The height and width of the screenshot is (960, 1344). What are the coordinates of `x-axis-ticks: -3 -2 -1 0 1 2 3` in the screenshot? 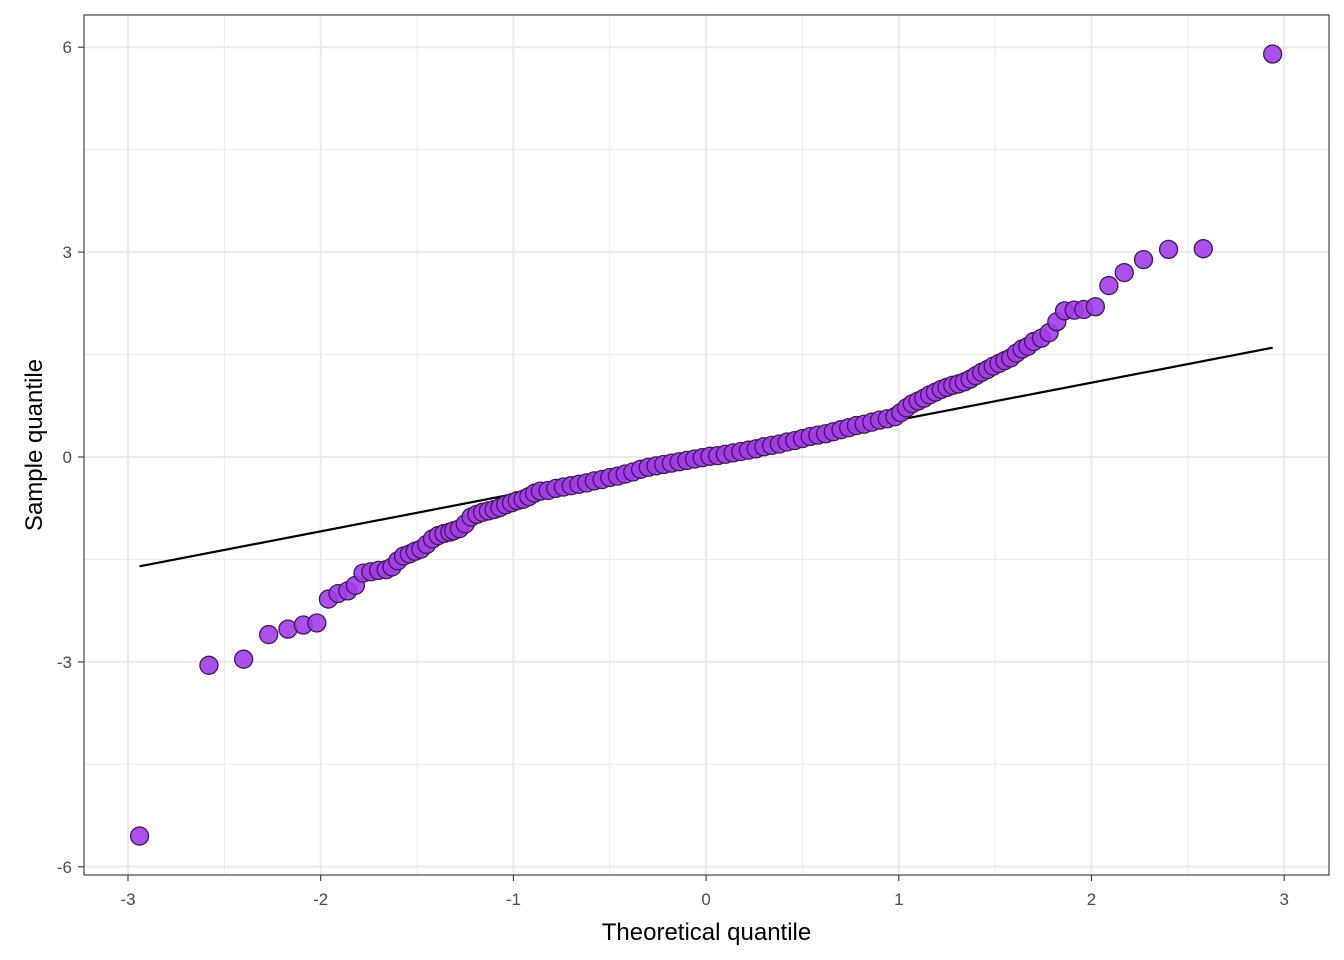 It's located at (704, 892).